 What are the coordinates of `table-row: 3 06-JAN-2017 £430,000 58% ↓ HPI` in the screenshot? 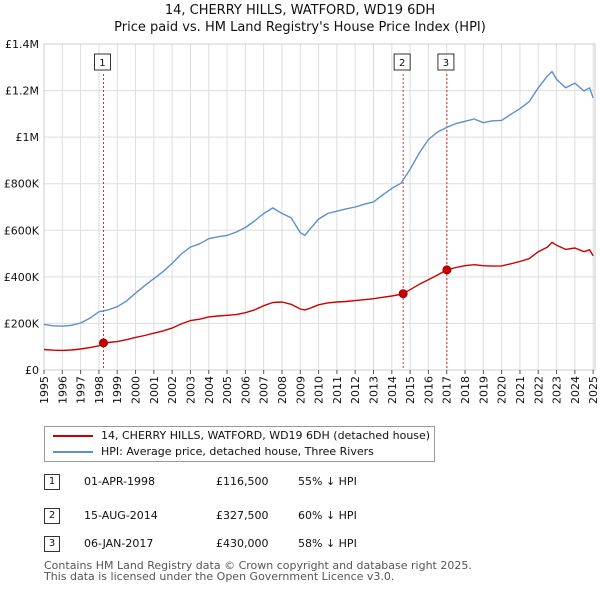 It's located at (244, 545).